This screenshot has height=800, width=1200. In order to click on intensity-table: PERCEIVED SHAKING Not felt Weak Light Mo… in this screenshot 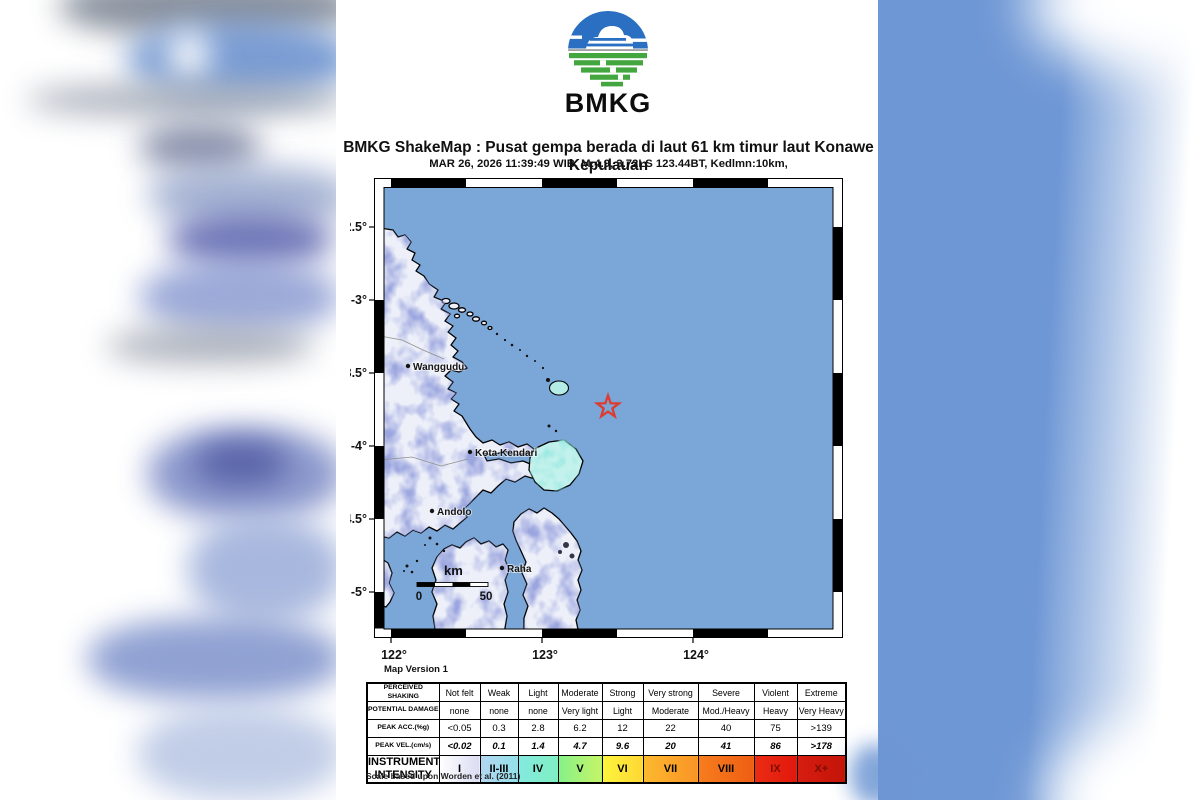, I will do `click(606, 733)`.